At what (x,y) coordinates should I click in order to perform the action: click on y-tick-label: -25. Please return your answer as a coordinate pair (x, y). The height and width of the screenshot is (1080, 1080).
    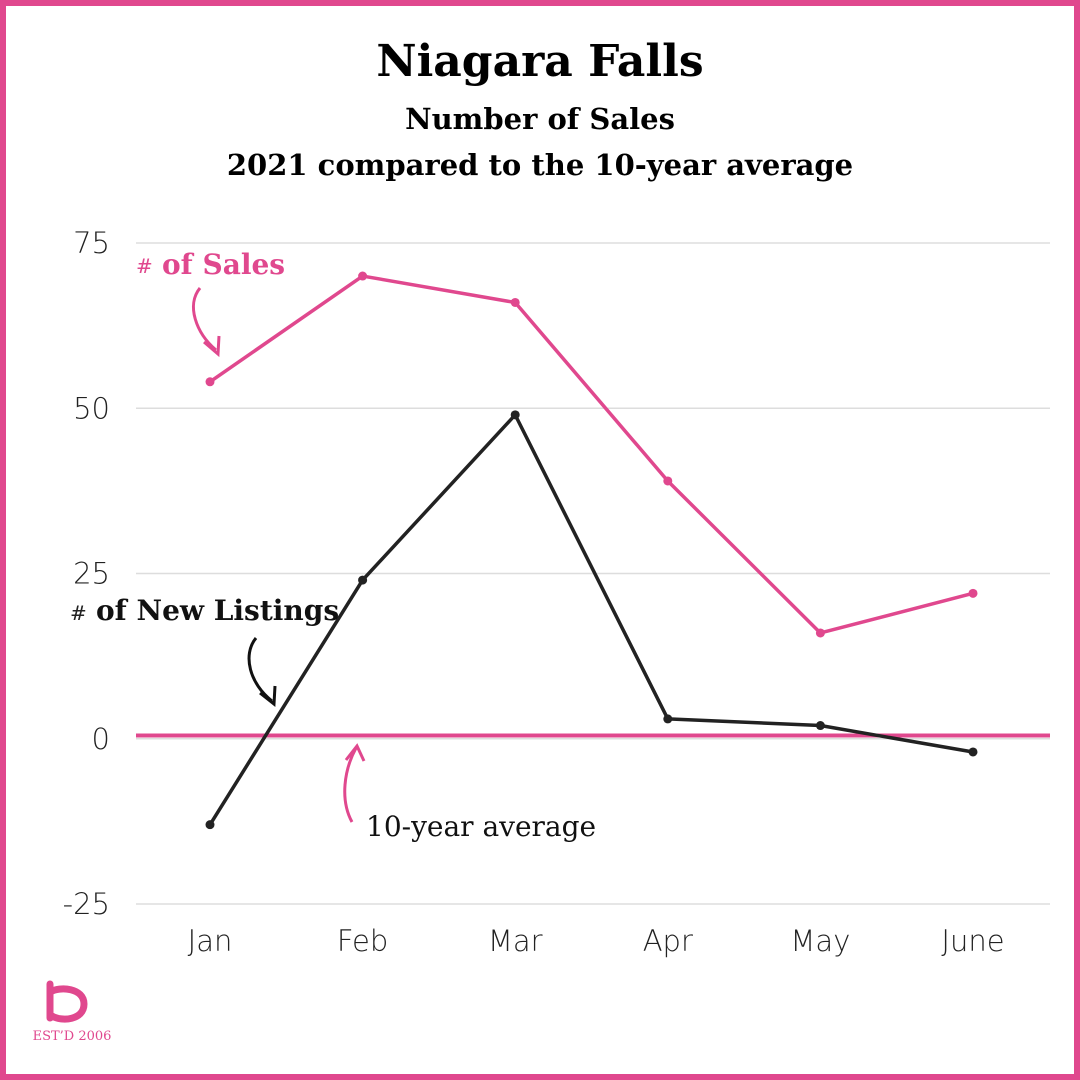
    Looking at the image, I should click on (86, 904).